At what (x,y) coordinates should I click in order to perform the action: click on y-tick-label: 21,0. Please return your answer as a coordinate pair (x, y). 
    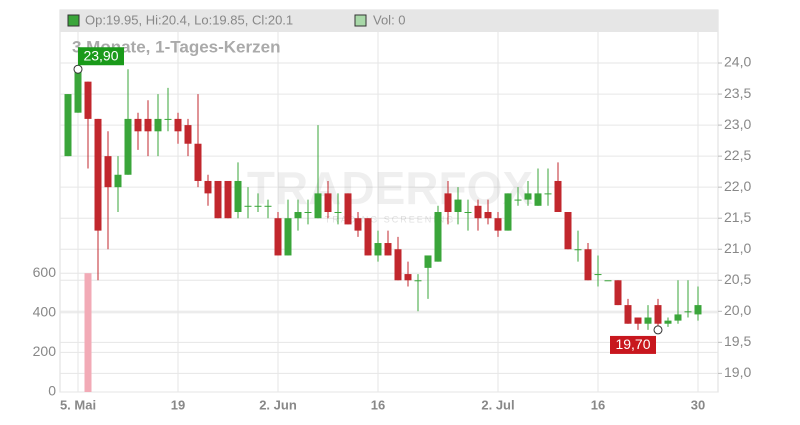
    Looking at the image, I should click on (737, 248).